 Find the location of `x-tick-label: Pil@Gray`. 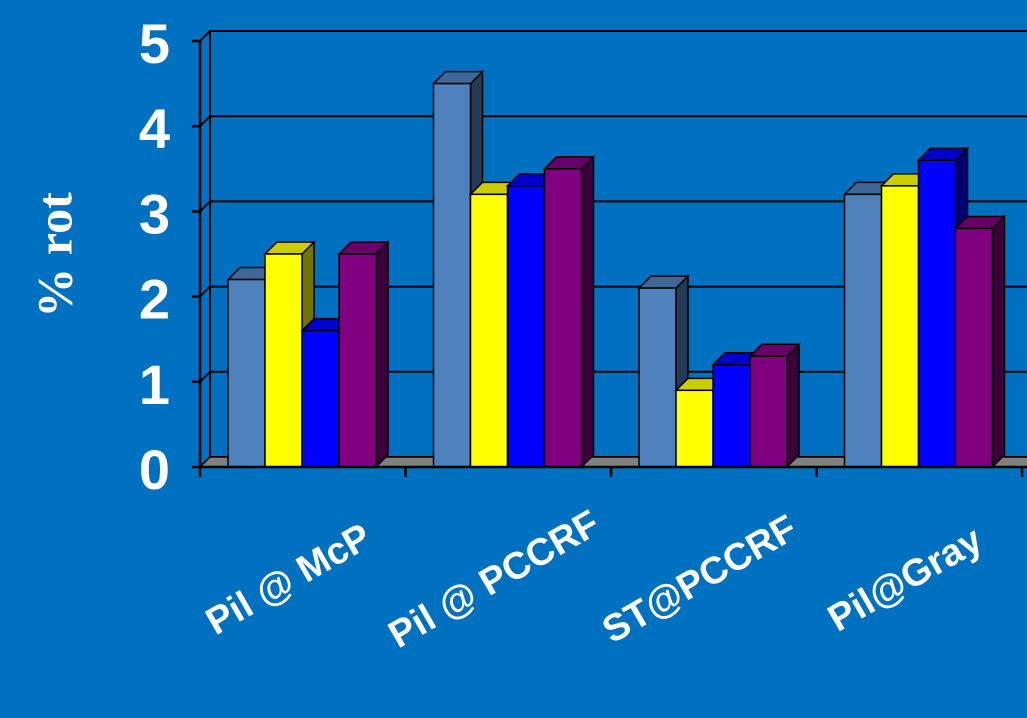

x-tick-label: Pil@Gray is located at coordinates (905, 579).